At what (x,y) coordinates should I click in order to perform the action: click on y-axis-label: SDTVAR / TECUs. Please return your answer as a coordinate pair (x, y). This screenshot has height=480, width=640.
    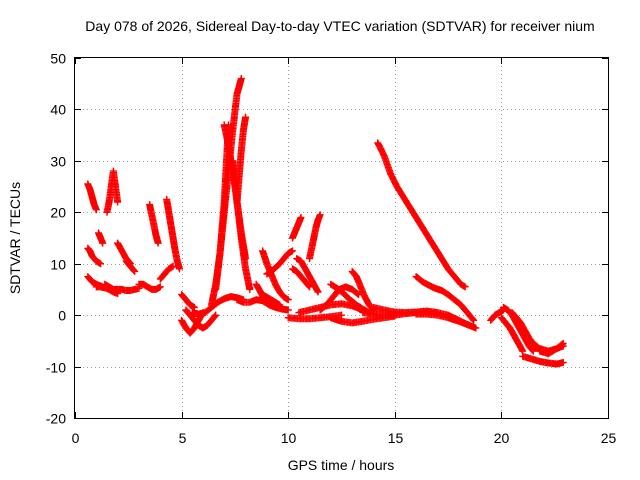
    Looking at the image, I should click on (15, 238).